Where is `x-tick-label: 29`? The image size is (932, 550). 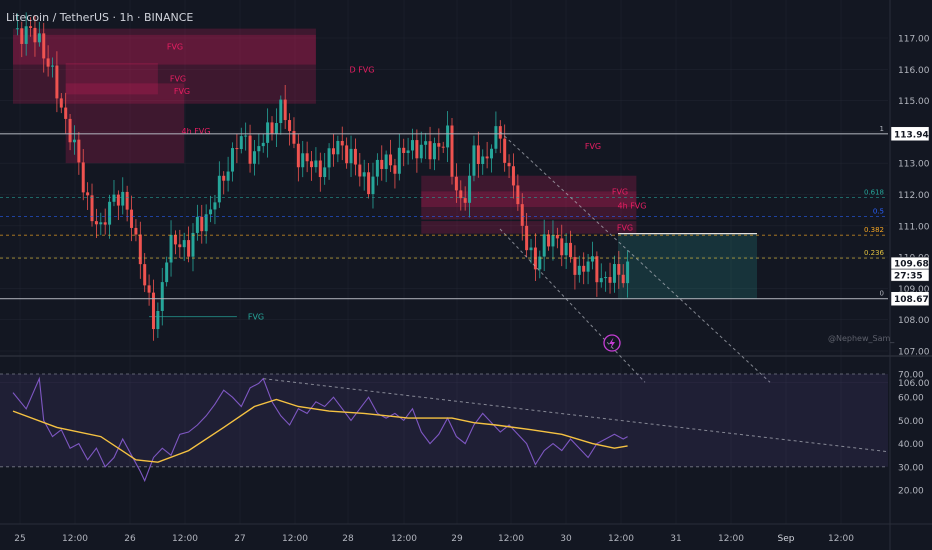 x-tick-label: 29 is located at coordinates (457, 539).